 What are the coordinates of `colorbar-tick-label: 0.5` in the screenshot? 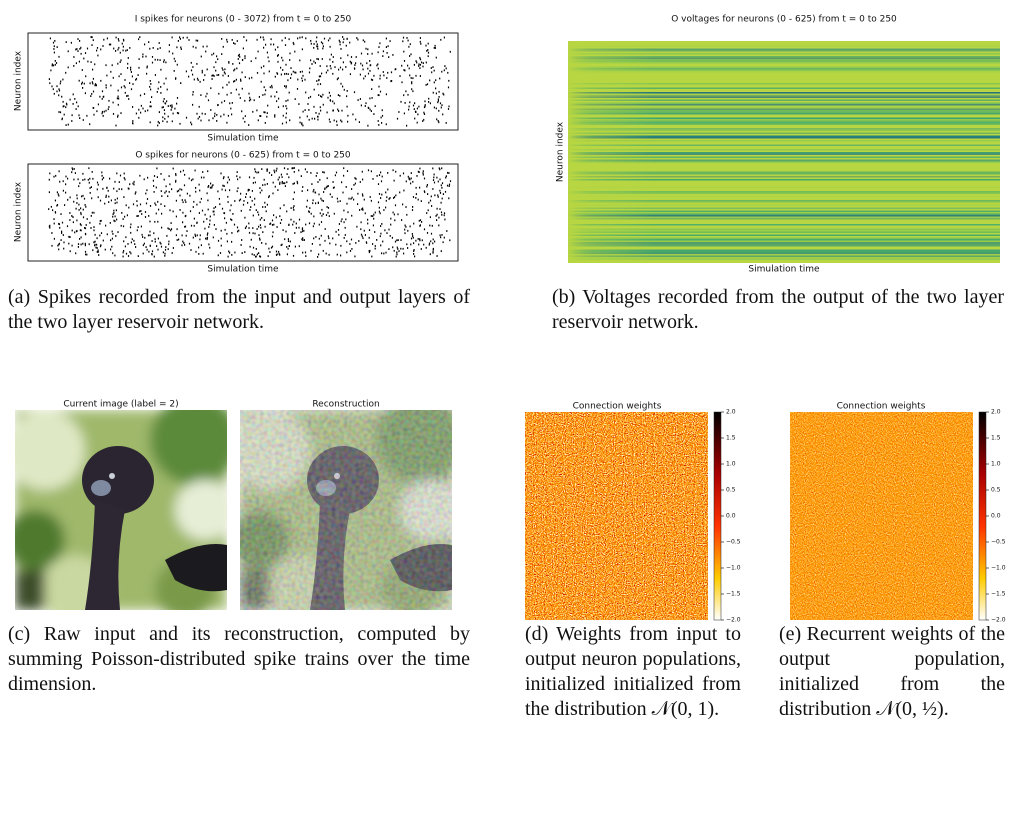 It's located at (731, 490).